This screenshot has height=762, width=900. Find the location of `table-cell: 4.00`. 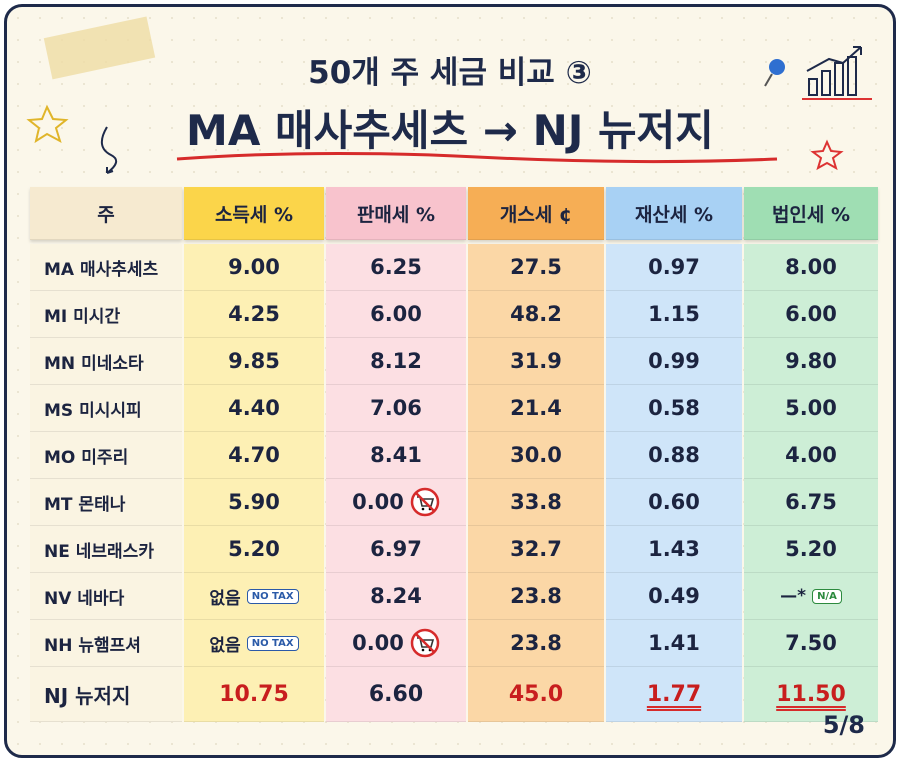

table-cell: 4.00 is located at coordinates (811, 455).